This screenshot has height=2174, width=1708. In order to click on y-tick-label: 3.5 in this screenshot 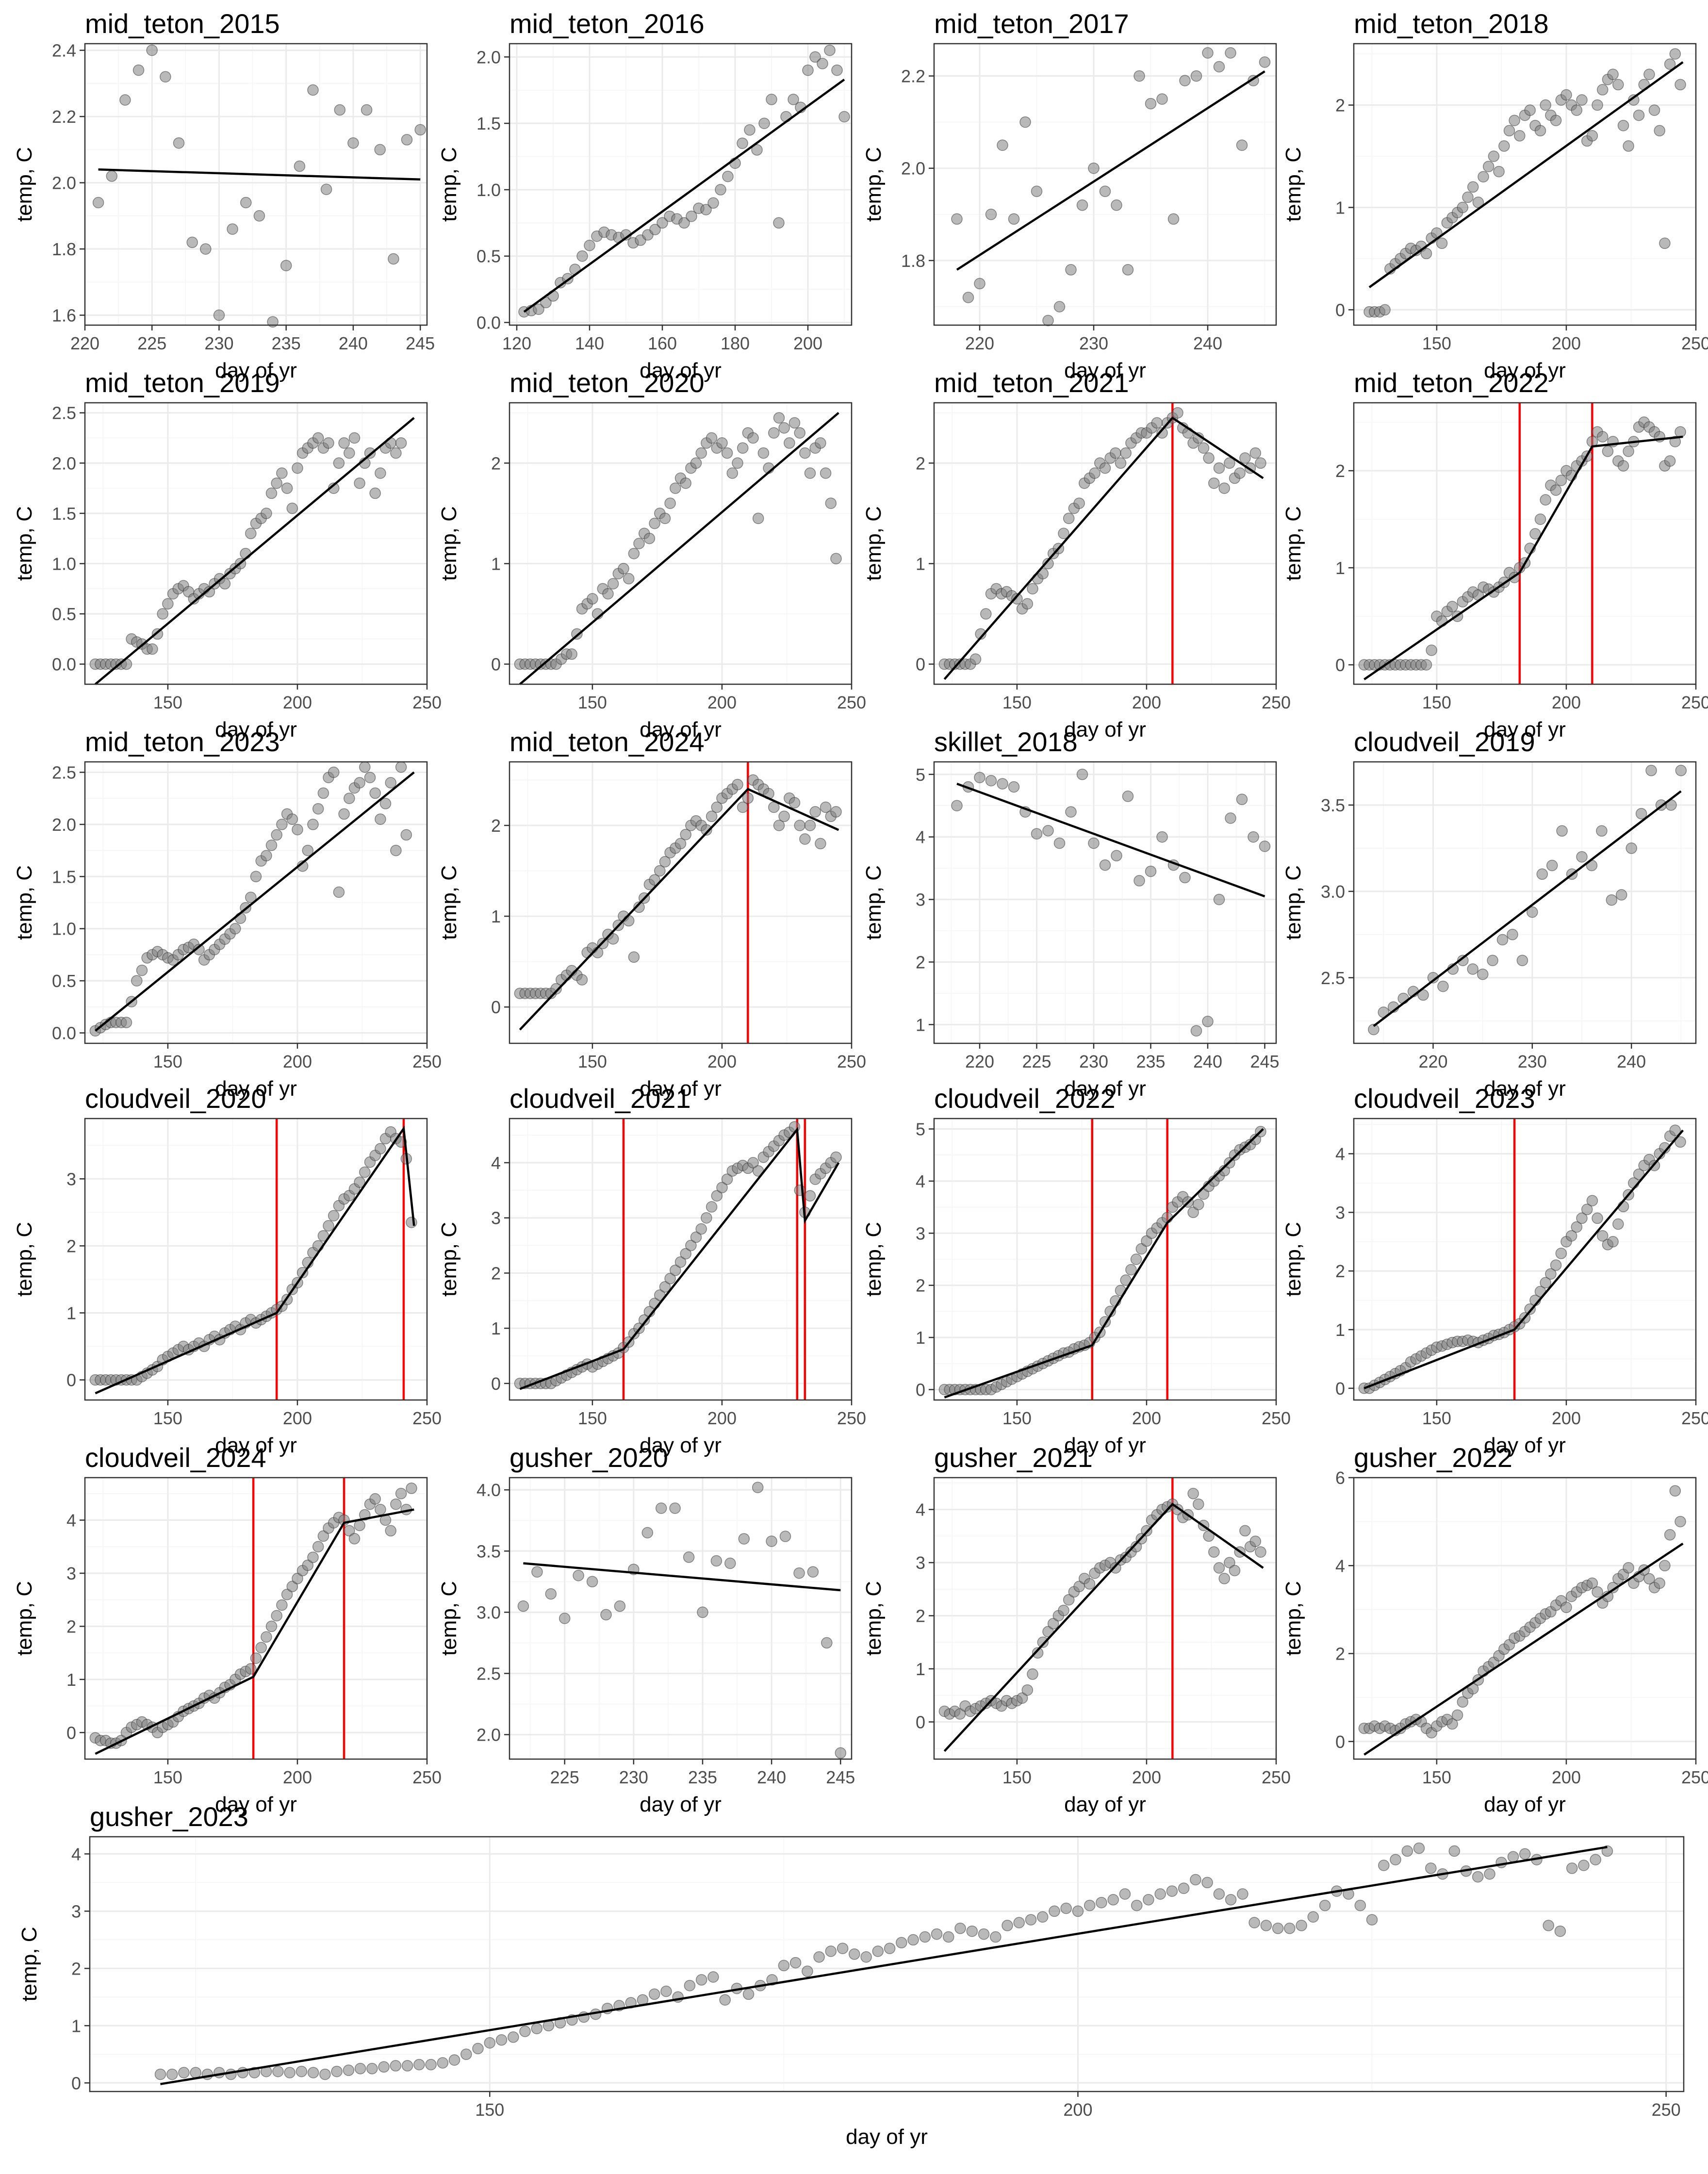, I will do `click(489, 1551)`.